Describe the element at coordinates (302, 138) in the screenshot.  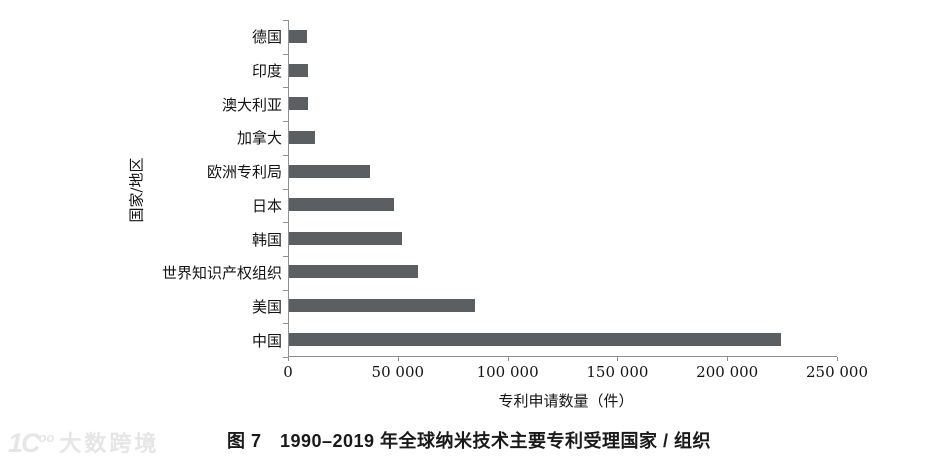
I see `bar-加拿大` at that location.